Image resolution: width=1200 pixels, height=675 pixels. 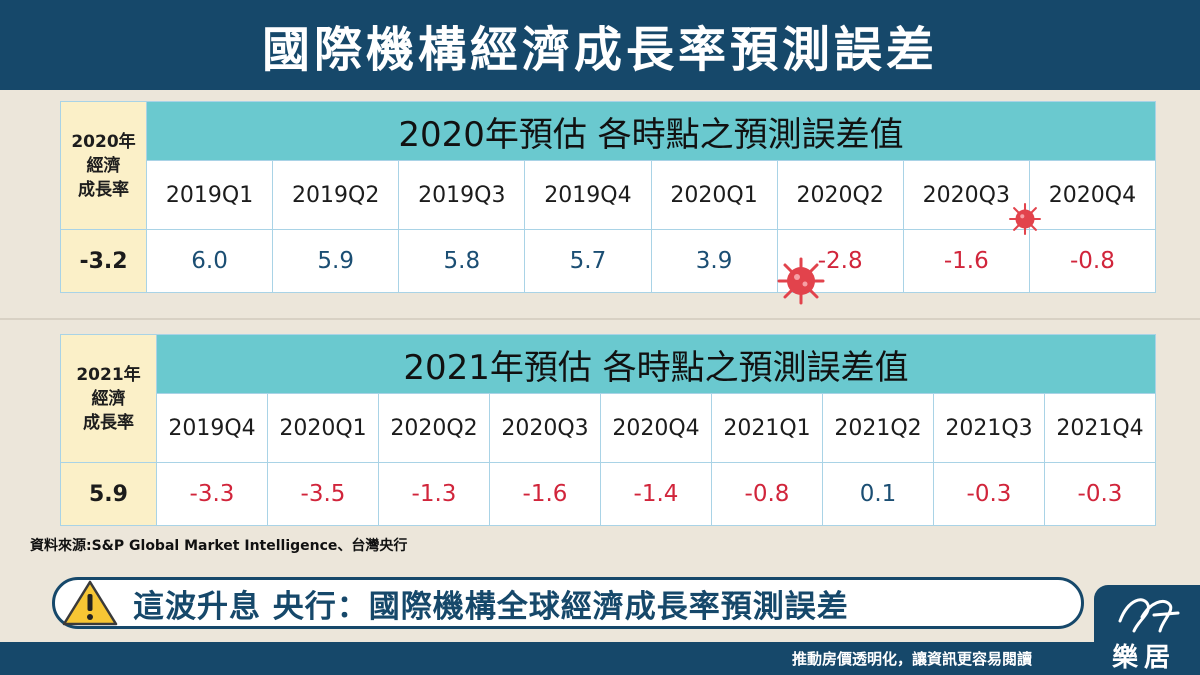 I want to click on quarter-header: 2019Q3, so click(x=462, y=195).